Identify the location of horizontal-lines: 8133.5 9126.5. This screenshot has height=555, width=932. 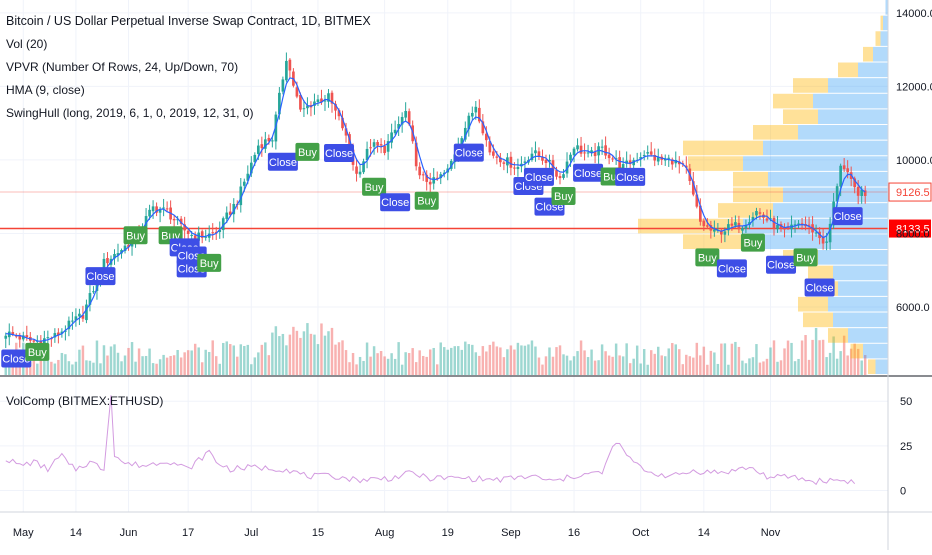
(466, 210).